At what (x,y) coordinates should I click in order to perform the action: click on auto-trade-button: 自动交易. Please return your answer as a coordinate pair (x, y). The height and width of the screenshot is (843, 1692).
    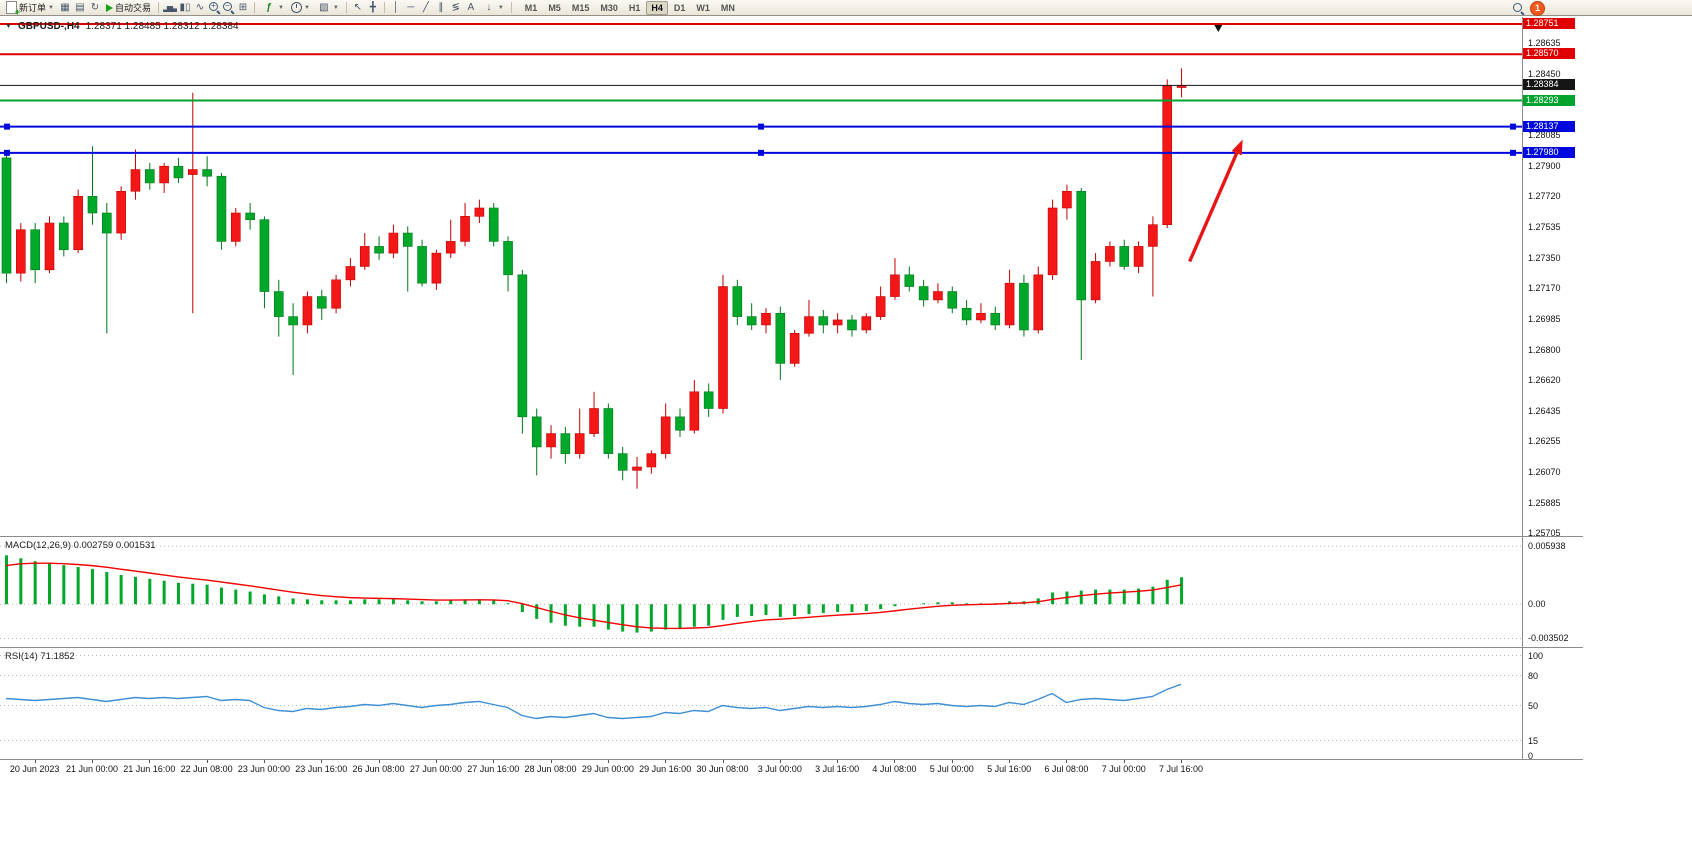
    Looking at the image, I should click on (128, 8).